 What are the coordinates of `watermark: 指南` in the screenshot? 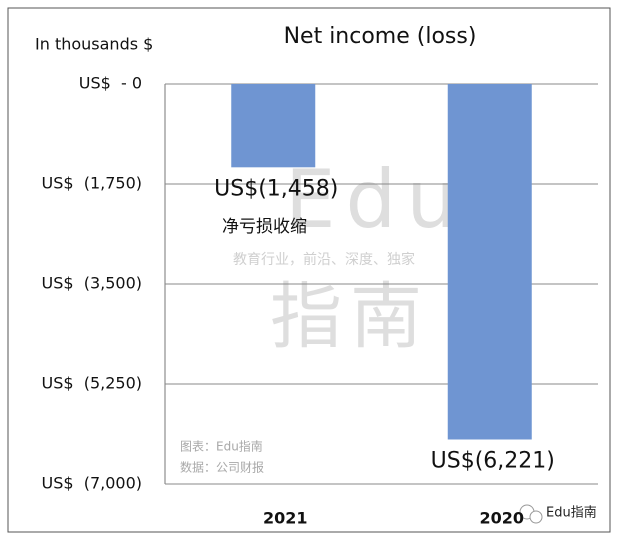 It's located at (350, 317).